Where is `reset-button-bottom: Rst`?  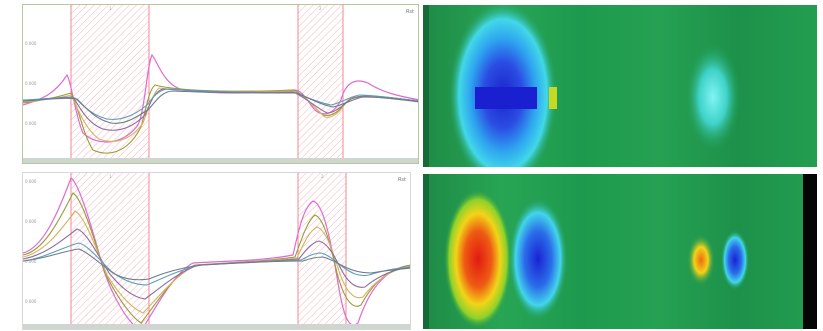
reset-button-bottom: Rst is located at coordinates (401, 180).